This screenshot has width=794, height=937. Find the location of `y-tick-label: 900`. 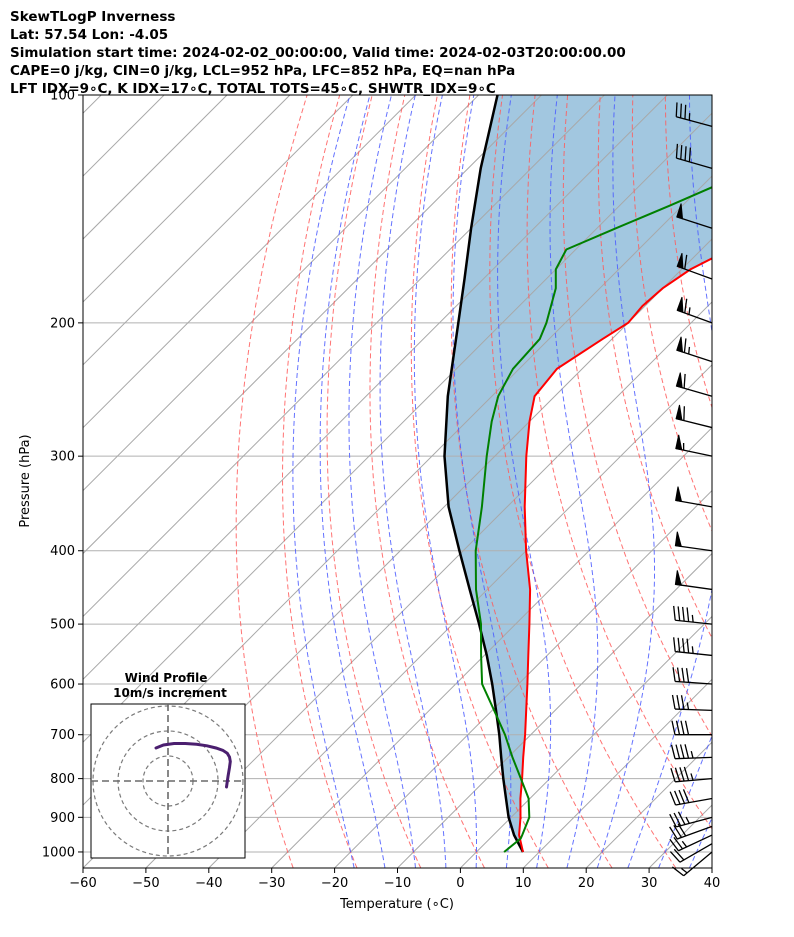

y-tick-label: 900 is located at coordinates (62, 818).